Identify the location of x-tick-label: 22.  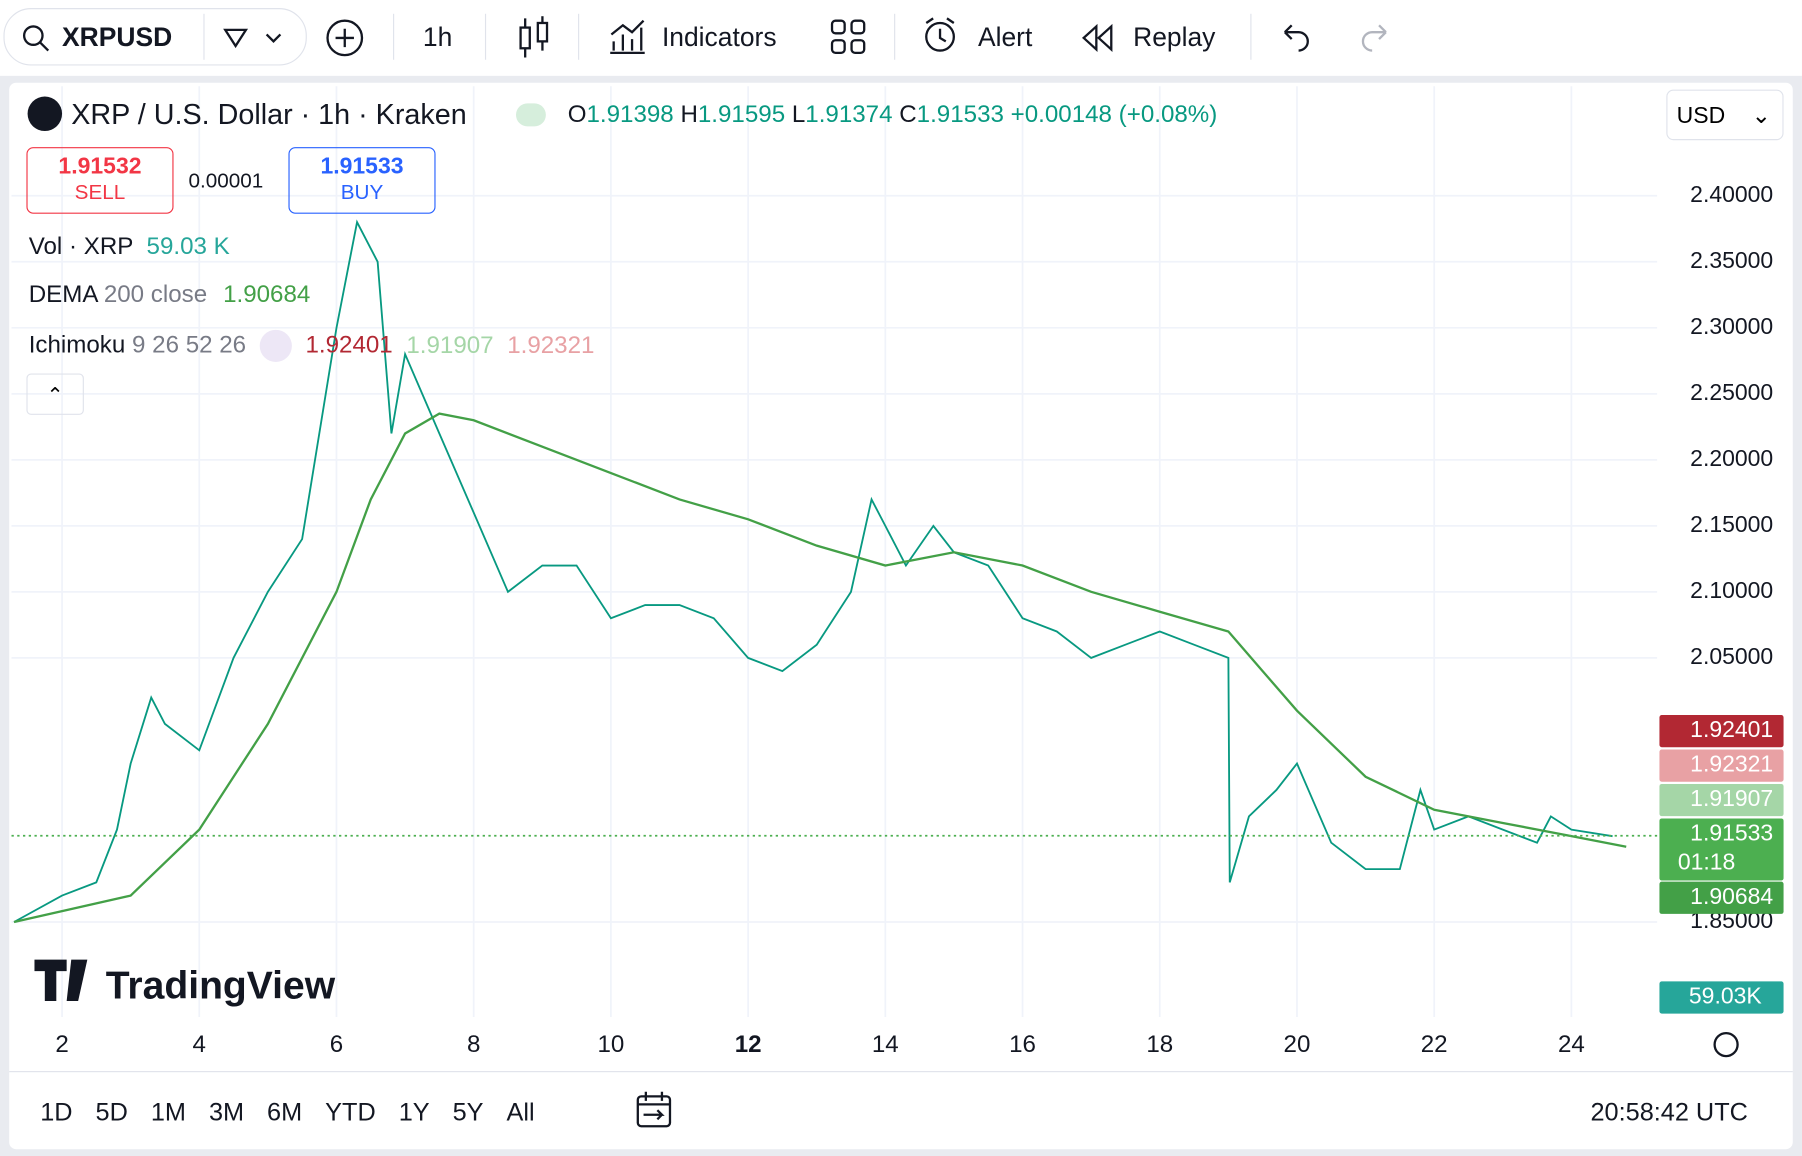
(1434, 1044).